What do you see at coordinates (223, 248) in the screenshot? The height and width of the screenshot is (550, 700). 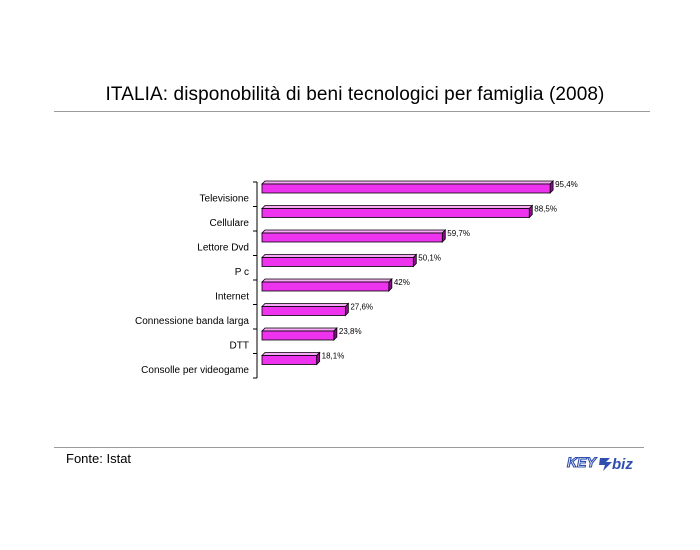 I see `category-label: Lettore Dvd` at bounding box center [223, 248].